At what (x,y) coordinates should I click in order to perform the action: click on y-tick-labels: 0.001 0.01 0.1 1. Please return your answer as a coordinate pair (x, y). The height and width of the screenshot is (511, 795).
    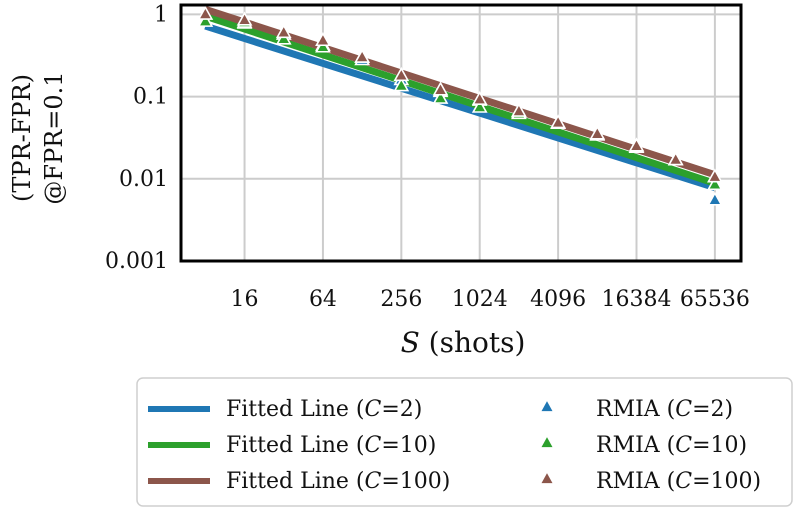
    Looking at the image, I should click on (136, 138).